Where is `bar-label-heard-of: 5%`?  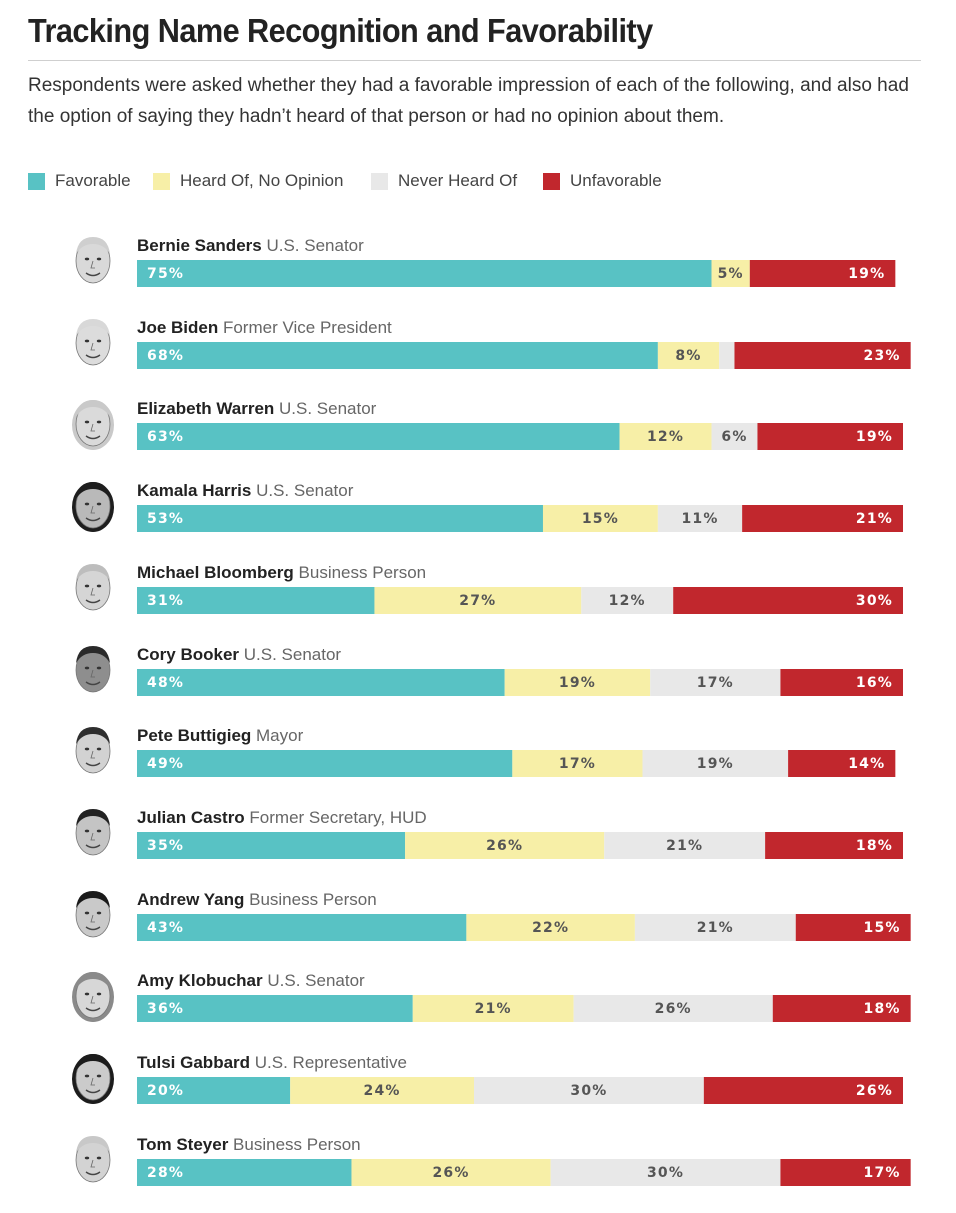 bar-label-heard-of: 5% is located at coordinates (731, 274).